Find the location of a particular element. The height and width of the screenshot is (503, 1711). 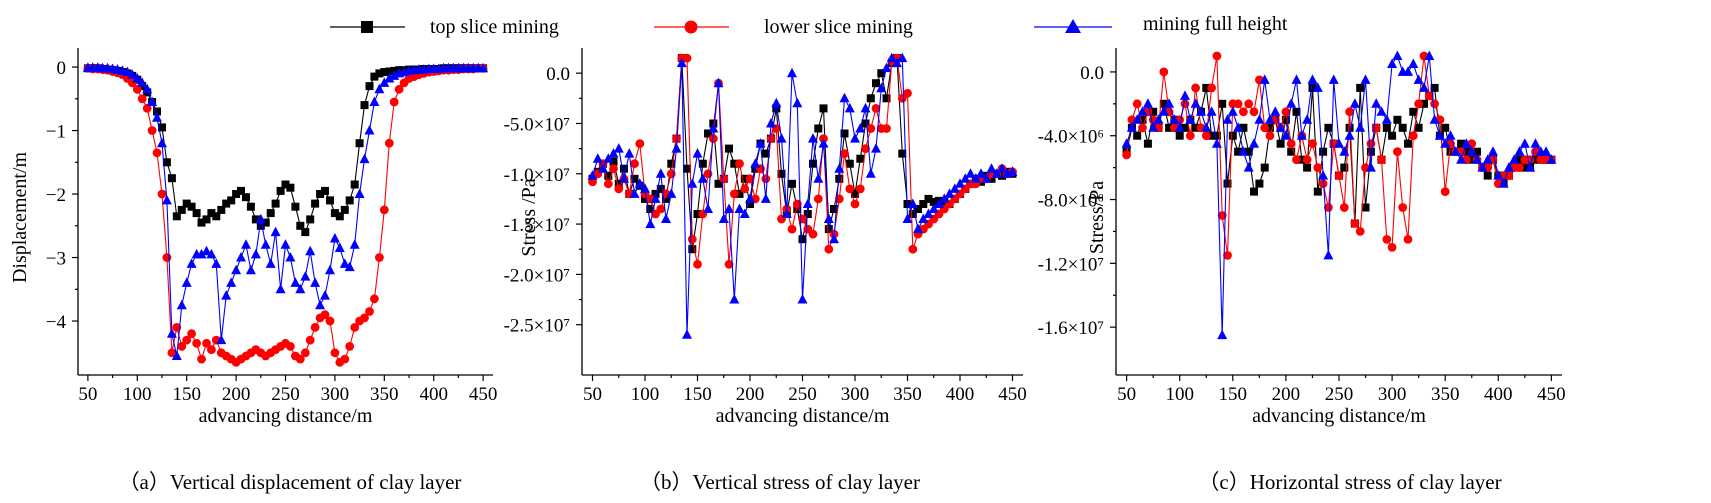

x-tick-label: 300 is located at coordinates (1392, 394).